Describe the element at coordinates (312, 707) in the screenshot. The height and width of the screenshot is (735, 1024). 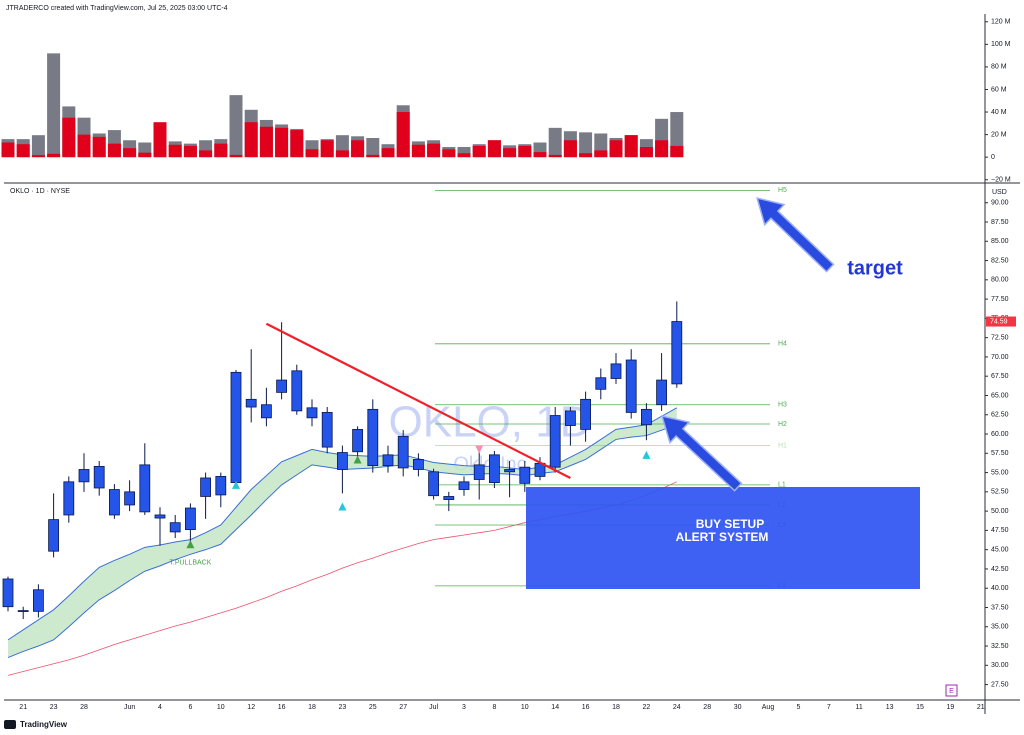
I see `x-tick-label: 18` at that location.